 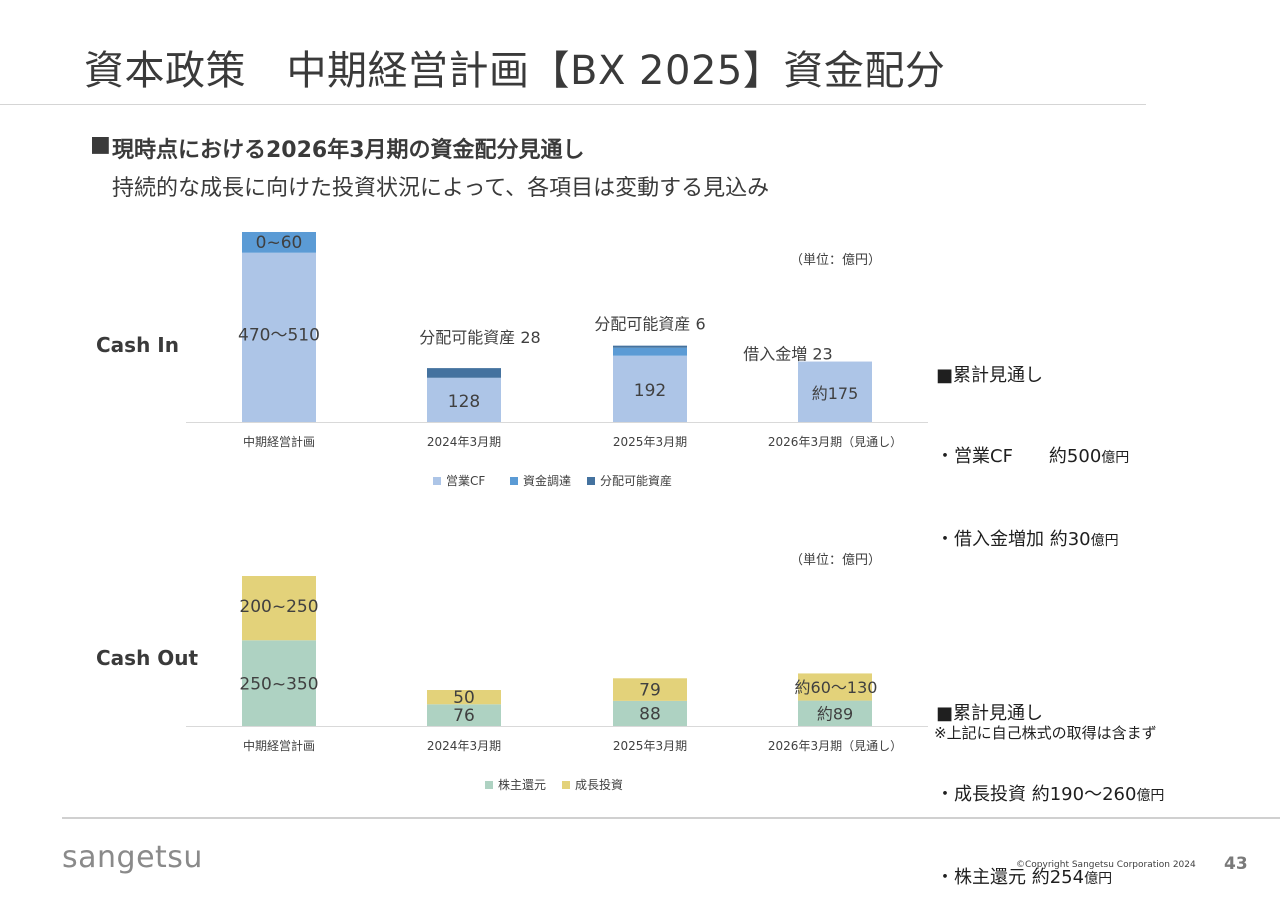 I want to click on cash-out-summary: ■累計見通し ・成長投資 約190～260億円 ・株主還元 約254億円, so click(x=1050, y=783).